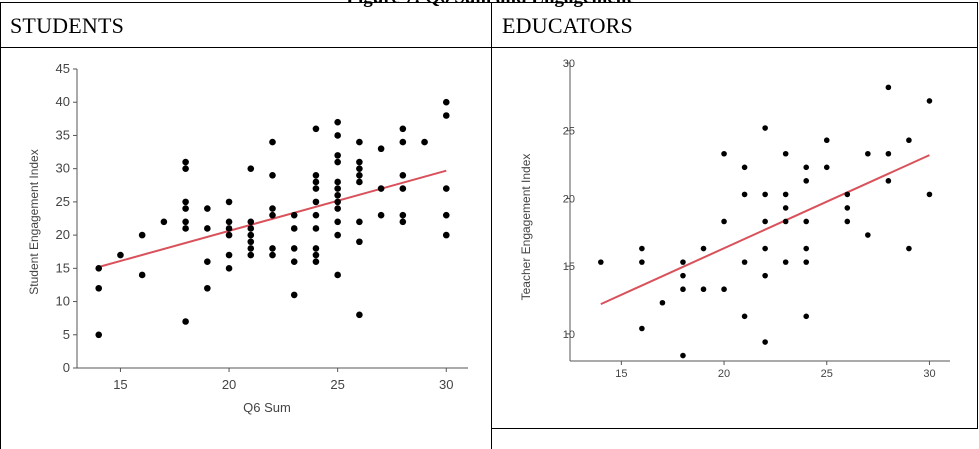  Describe the element at coordinates (267, 407) in the screenshot. I see `students-x-axis-label: Q6 Sum` at that location.